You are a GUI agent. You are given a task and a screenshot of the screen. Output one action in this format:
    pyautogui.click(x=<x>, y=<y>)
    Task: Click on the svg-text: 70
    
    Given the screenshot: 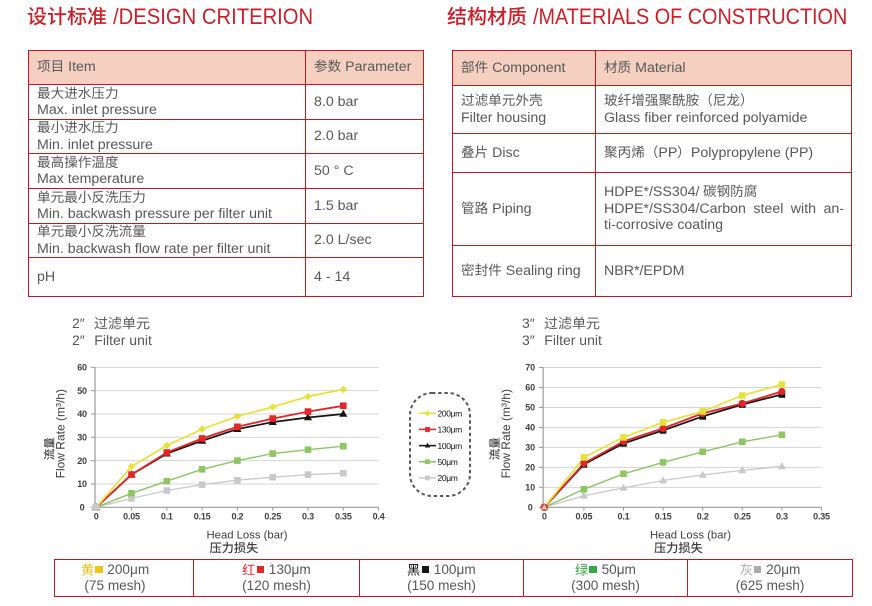 What is the action you would take?
    pyautogui.click(x=530, y=368)
    